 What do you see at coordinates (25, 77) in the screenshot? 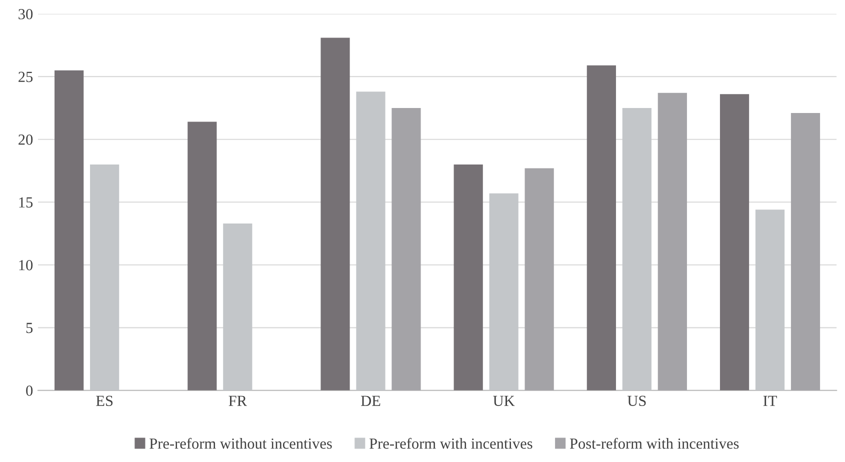
I see `y-tick-label: 25` at bounding box center [25, 77].